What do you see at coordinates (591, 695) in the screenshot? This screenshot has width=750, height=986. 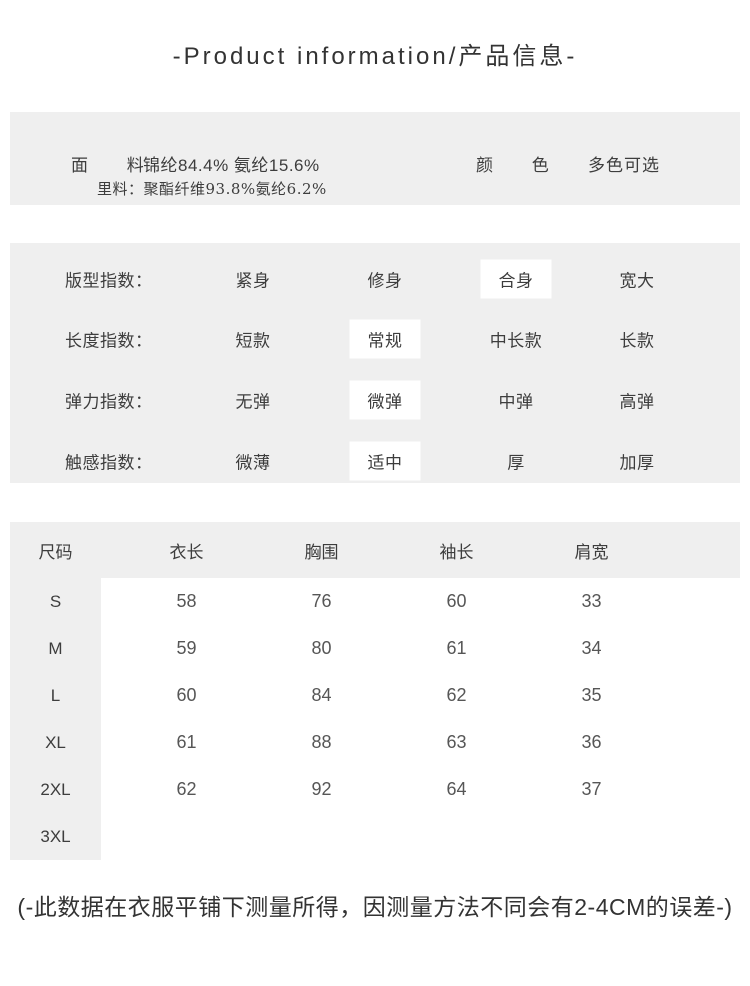 I see `table-value: 35` at bounding box center [591, 695].